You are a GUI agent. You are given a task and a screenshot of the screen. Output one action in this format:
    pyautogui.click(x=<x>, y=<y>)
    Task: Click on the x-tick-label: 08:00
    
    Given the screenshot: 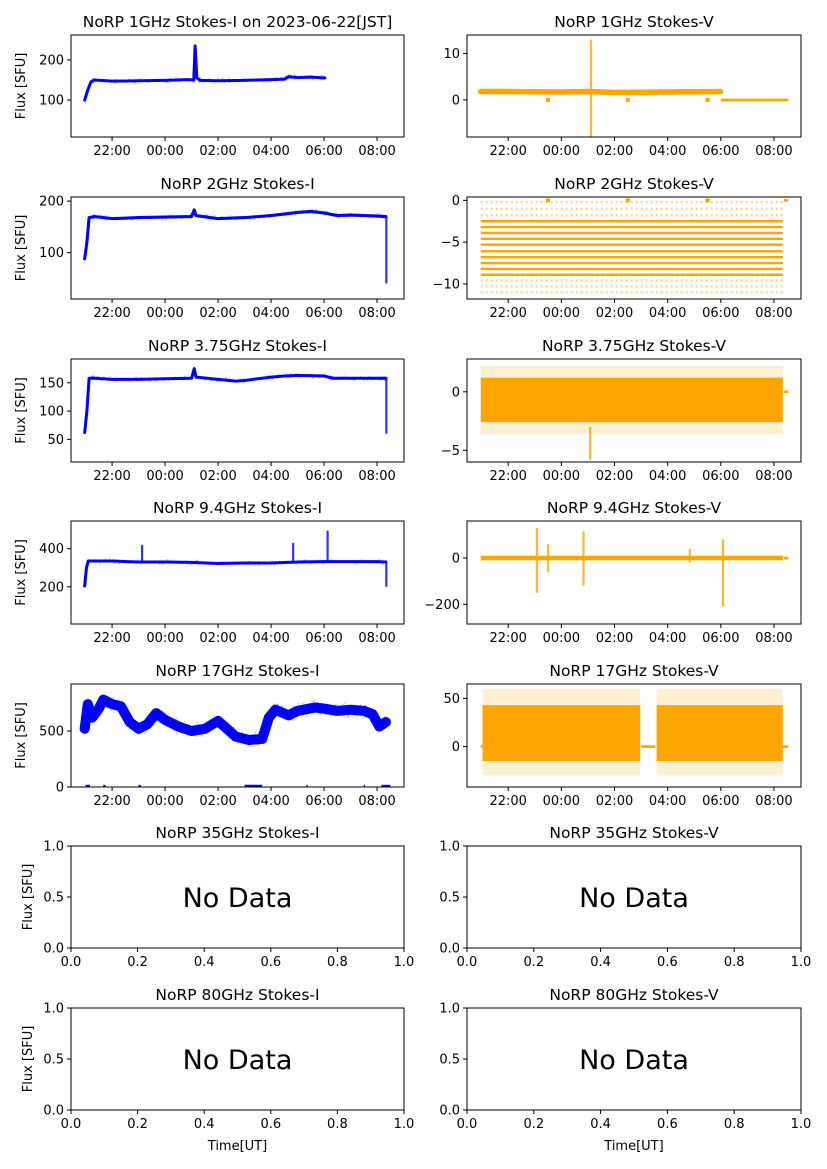 What is the action you would take?
    pyautogui.click(x=773, y=801)
    